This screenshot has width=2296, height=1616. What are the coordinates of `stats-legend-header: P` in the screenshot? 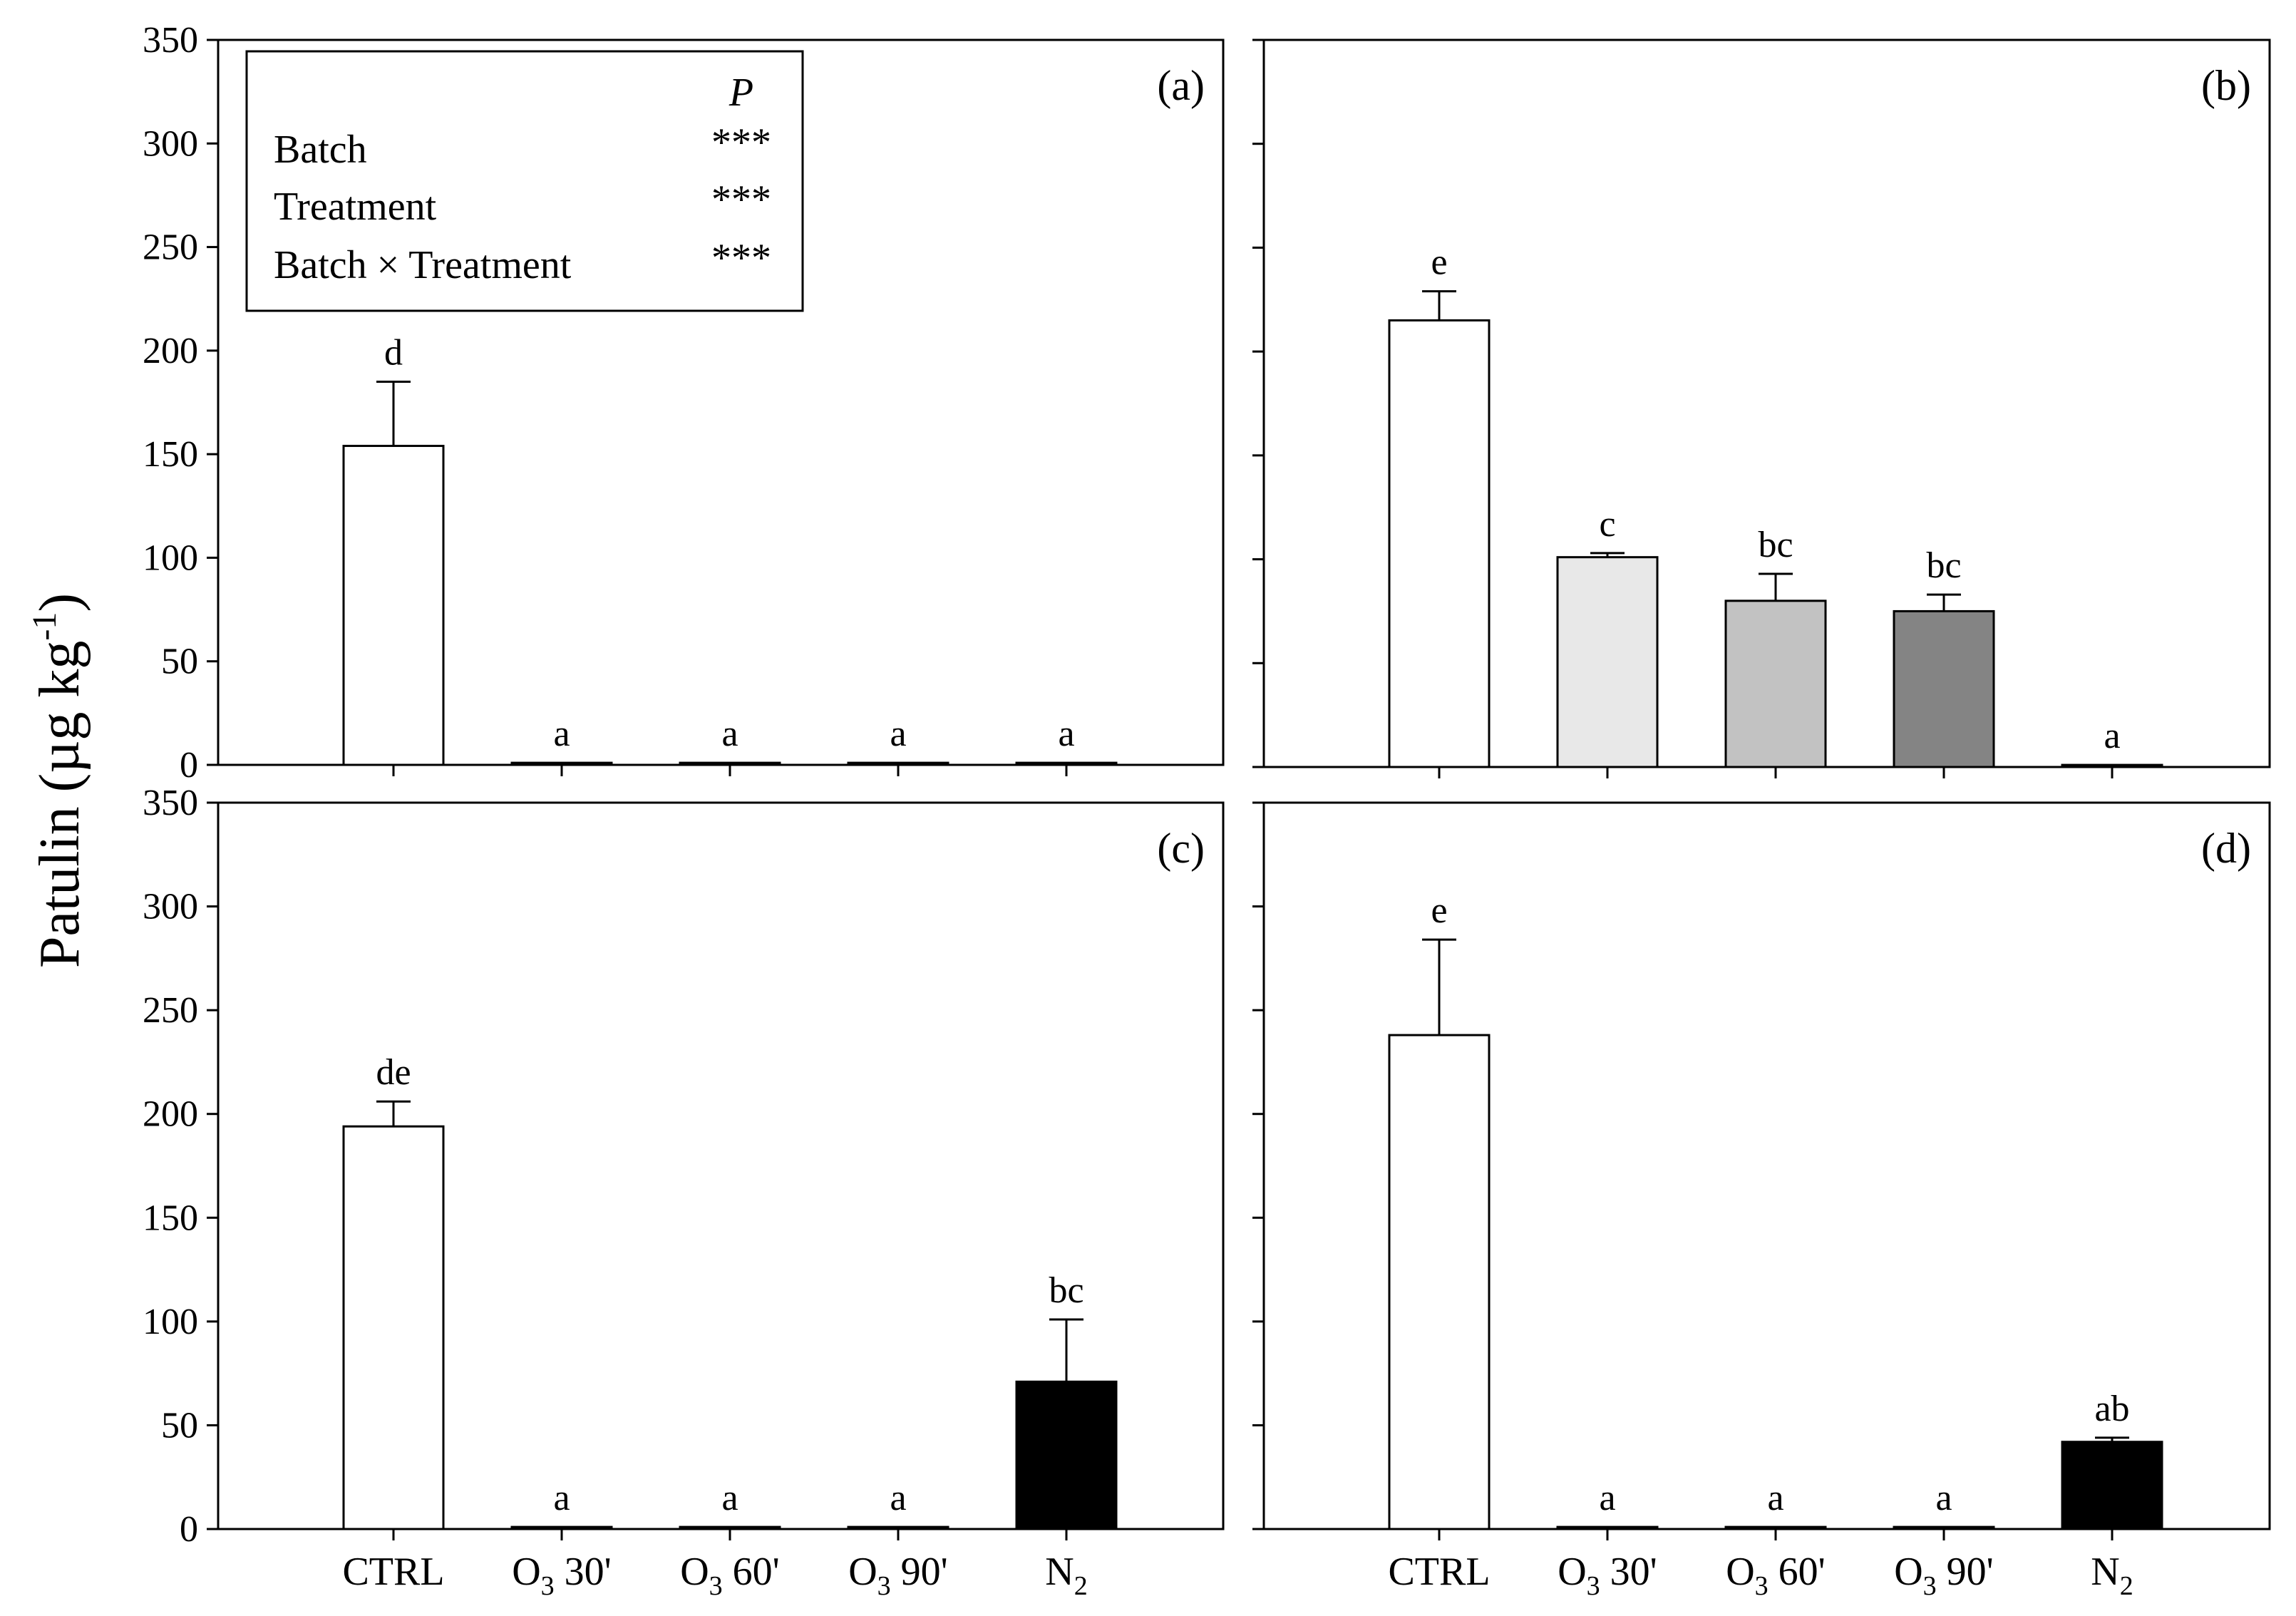 It's located at (741, 93).